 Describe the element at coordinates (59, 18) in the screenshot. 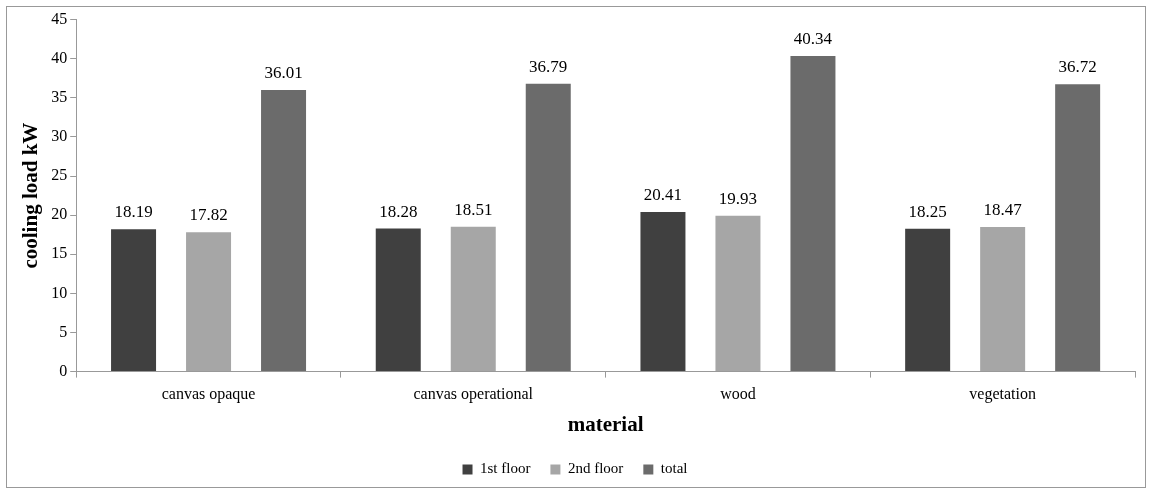

I see `y-tick-label: 45` at that location.